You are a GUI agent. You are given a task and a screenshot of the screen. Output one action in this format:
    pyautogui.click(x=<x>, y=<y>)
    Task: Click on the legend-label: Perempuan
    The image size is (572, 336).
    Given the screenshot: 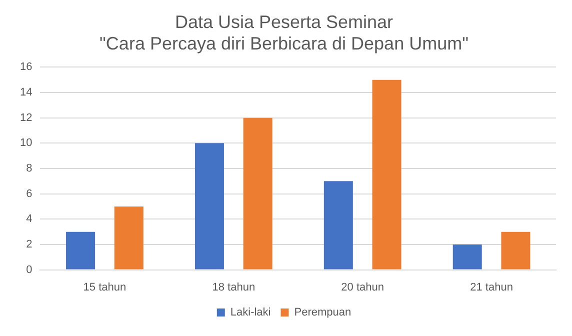 What is the action you would take?
    pyautogui.click(x=323, y=312)
    